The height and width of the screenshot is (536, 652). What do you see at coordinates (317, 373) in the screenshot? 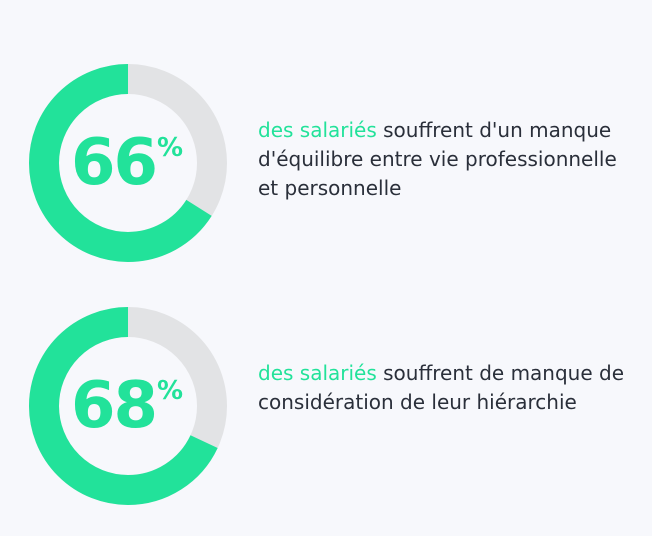
I see `caption-highlight-2: des salariés` at bounding box center [317, 373].